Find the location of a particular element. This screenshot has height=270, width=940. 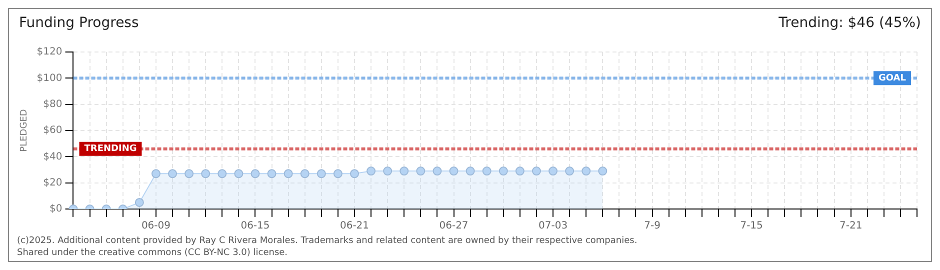

text: (c)2025. Additional content provided by Ray C Rivera Morales. Trademarks and related content are owned by their respective companies. is located at coordinates (327, 241).